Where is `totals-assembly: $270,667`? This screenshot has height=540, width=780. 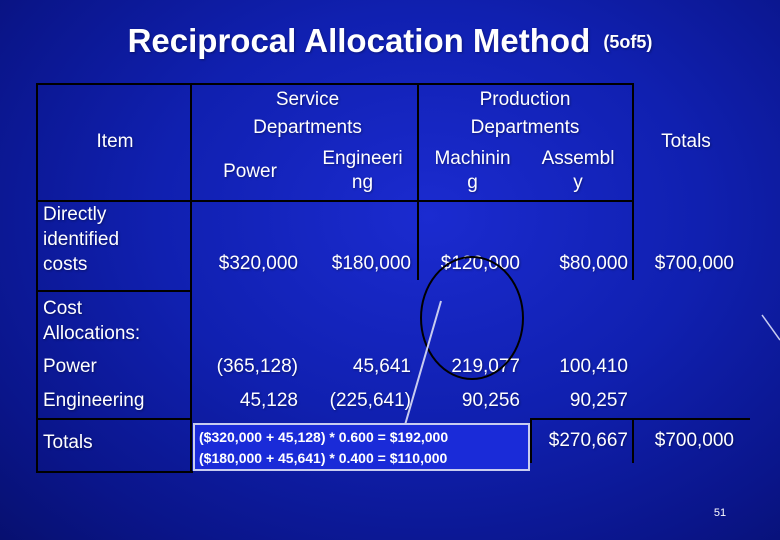
totals-assembly: $270,667 is located at coordinates (588, 440).